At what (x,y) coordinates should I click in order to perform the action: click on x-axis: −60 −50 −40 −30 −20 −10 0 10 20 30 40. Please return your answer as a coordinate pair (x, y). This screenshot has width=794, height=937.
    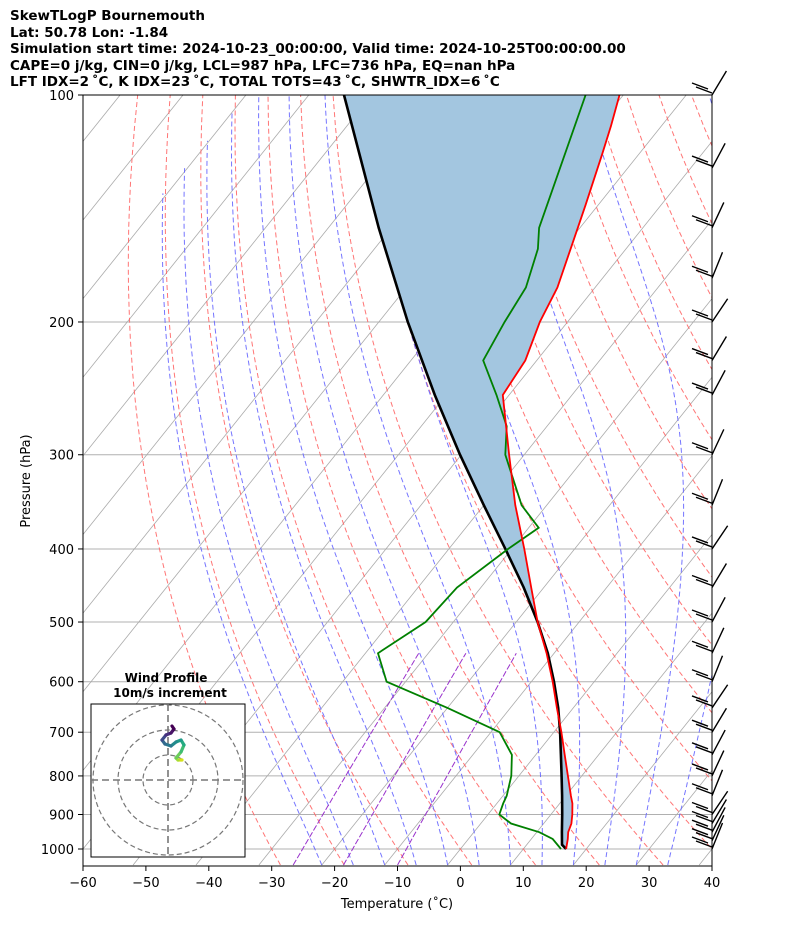
    Looking at the image, I should click on (394, 878).